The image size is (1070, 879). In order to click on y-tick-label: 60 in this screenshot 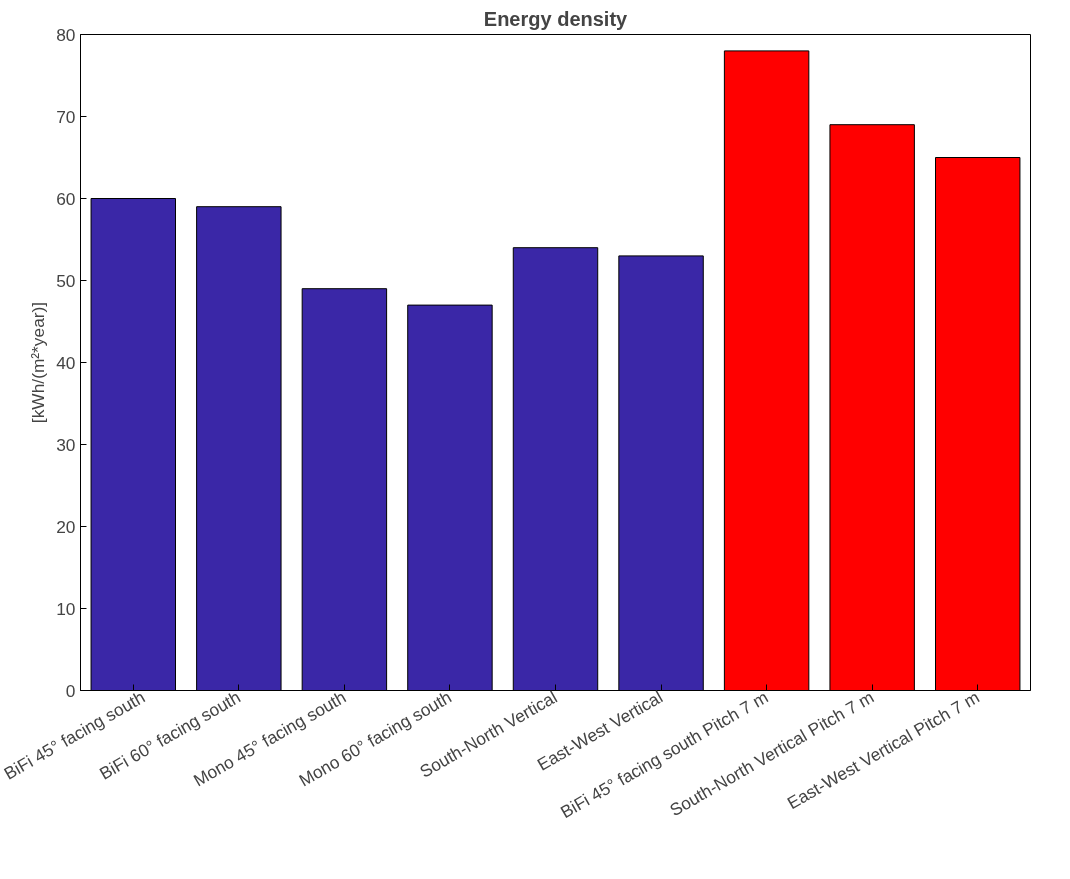, I will do `click(66, 198)`.